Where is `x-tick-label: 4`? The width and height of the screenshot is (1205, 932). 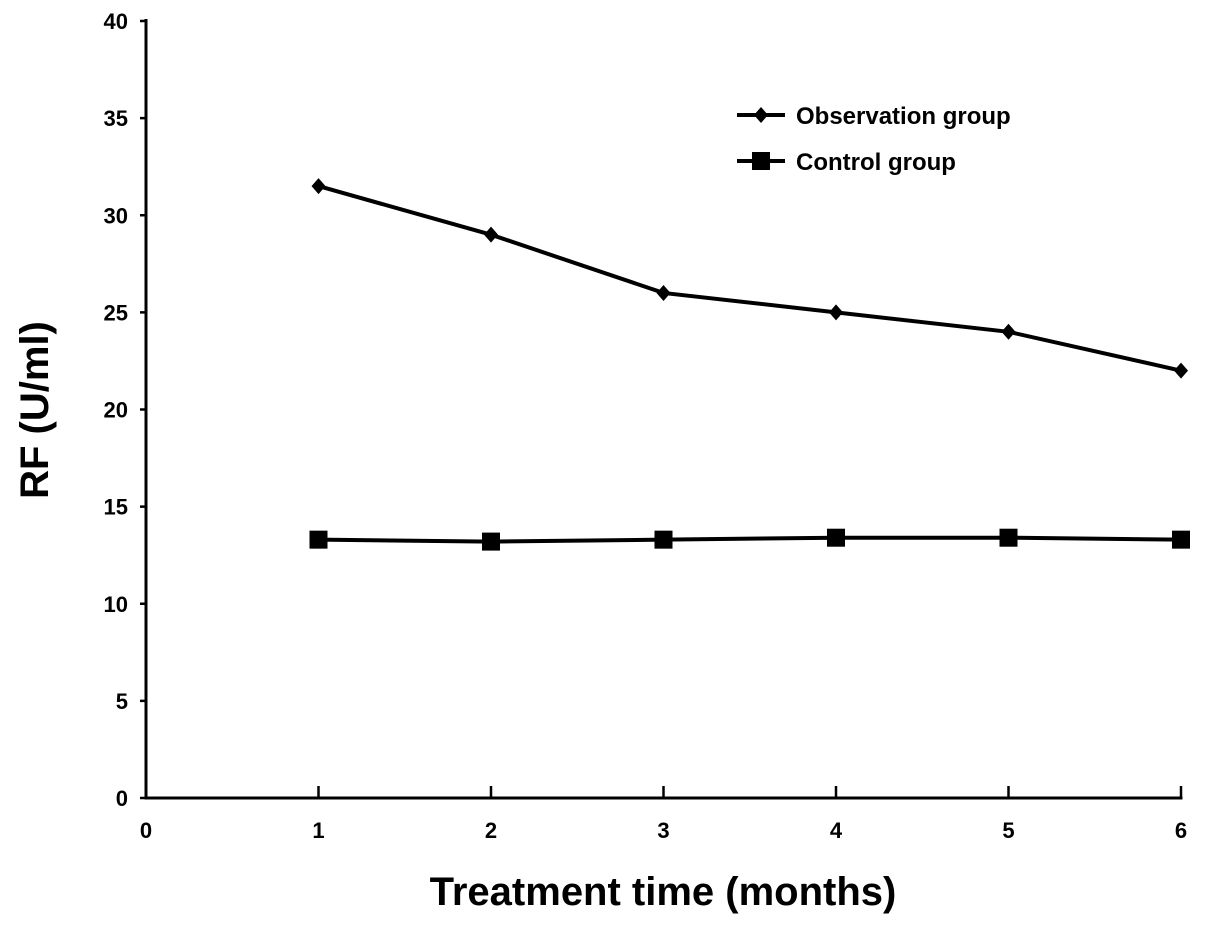 x-tick-label: 4 is located at coordinates (836, 830).